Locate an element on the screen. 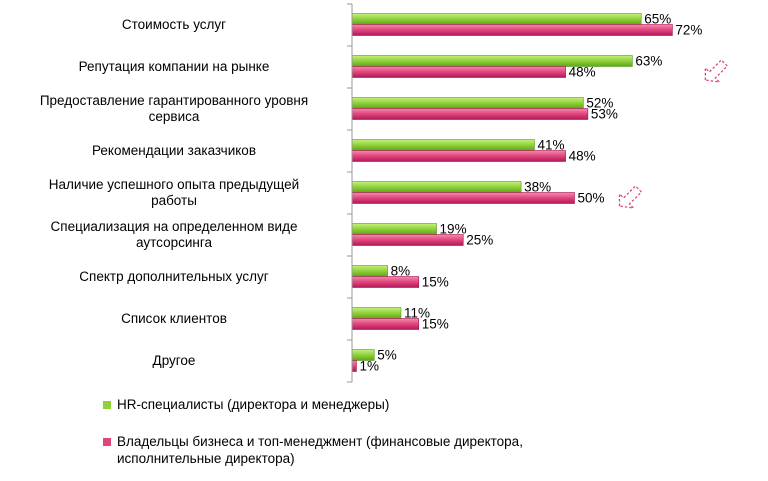 The height and width of the screenshot is (481, 768). data-label: 53% is located at coordinates (604, 114).